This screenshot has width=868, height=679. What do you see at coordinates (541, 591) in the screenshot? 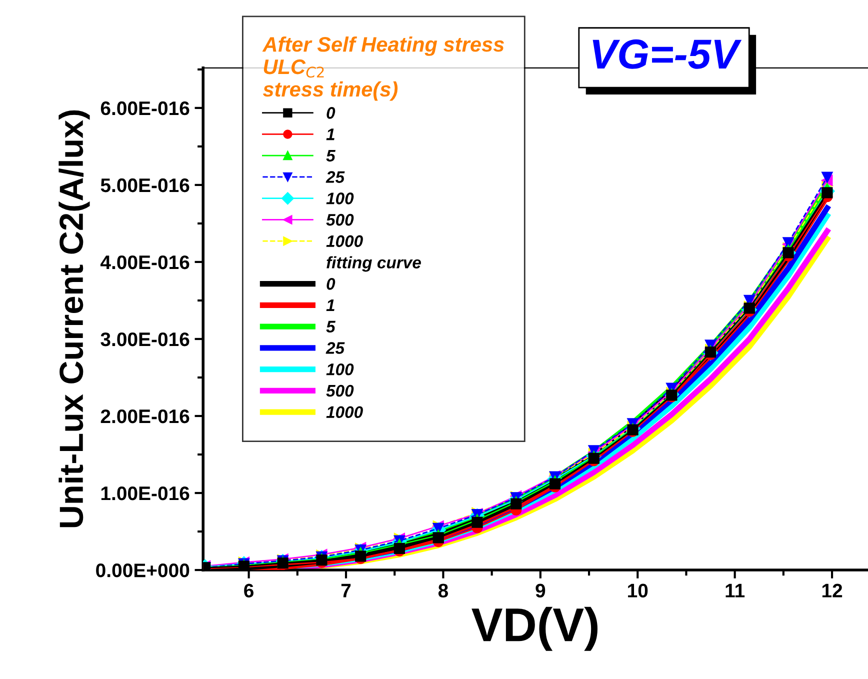
I see `x-tick-label: 9` at bounding box center [541, 591].